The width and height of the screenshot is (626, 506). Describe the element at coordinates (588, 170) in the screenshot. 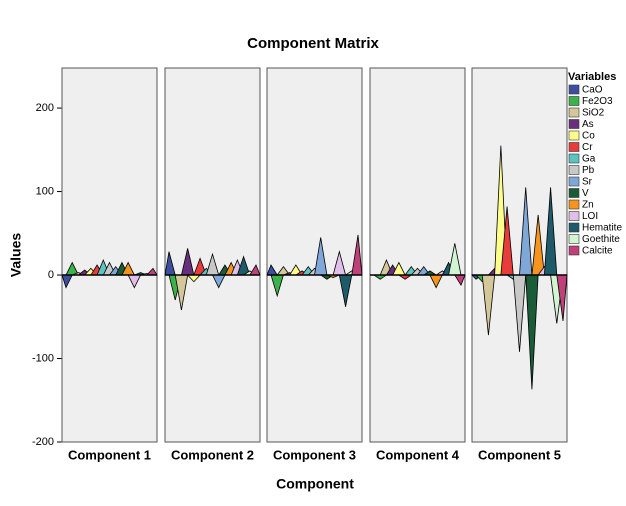

I see `legend-label: Pb` at that location.